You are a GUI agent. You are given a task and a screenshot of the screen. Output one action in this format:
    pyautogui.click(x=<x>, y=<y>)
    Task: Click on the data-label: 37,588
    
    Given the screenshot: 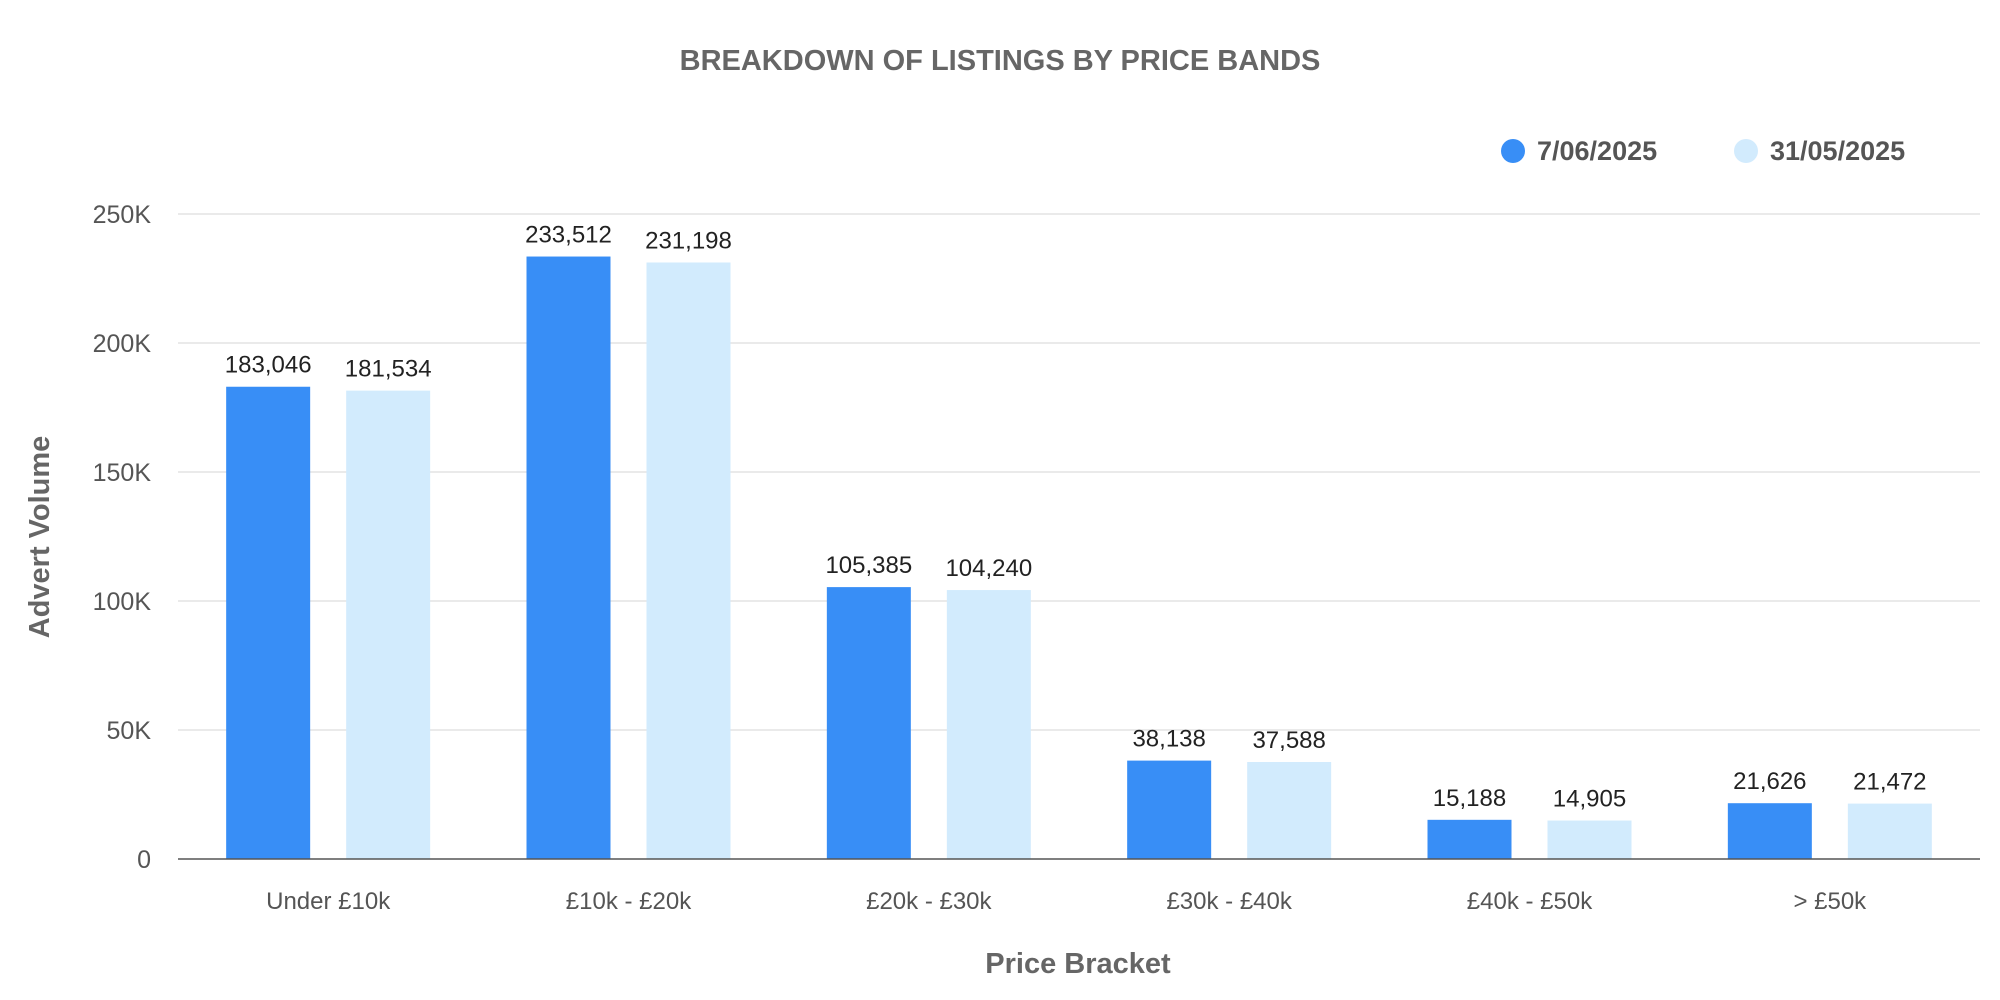 What is the action you would take?
    pyautogui.click(x=1288, y=740)
    